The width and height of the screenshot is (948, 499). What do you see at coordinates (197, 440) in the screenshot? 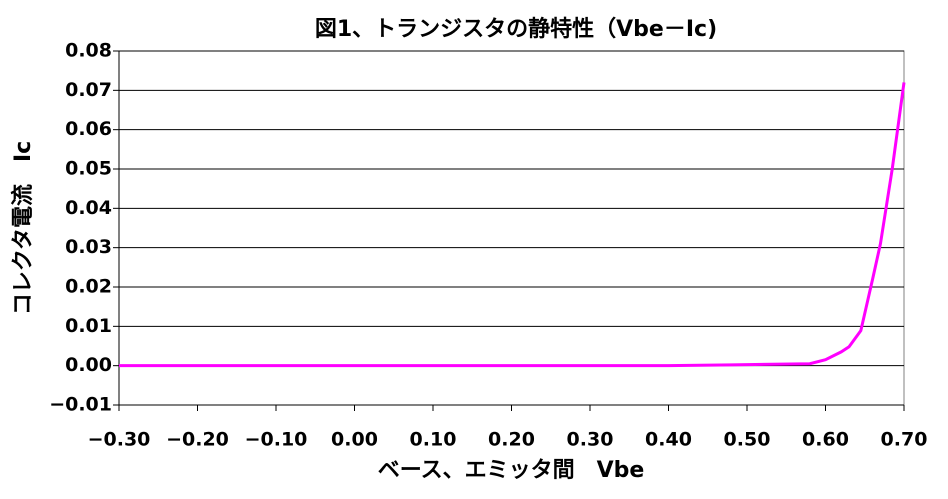
I see `x-tick-label: −0.20` at bounding box center [197, 440].